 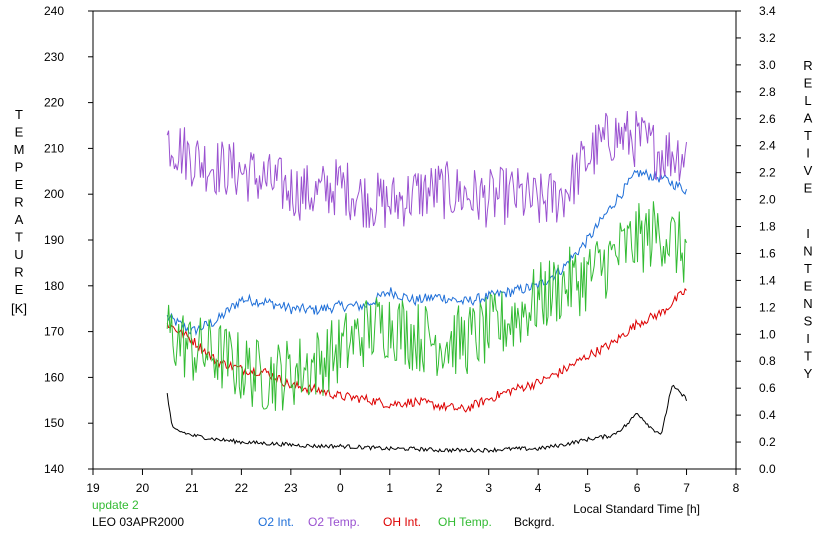 I want to click on right-tick-label: 2.6, so click(x=767, y=119).